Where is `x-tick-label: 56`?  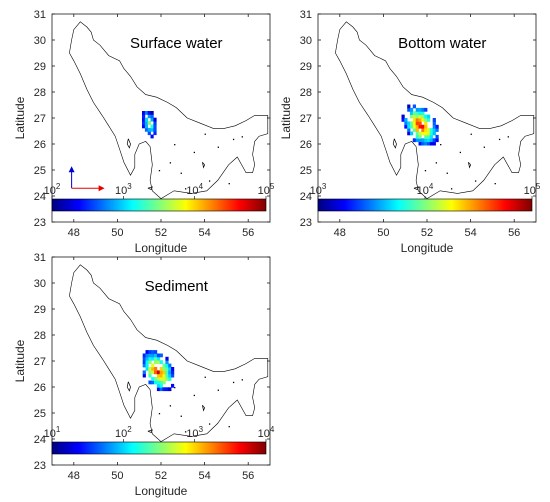 x-tick-label: 56 is located at coordinates (248, 476).